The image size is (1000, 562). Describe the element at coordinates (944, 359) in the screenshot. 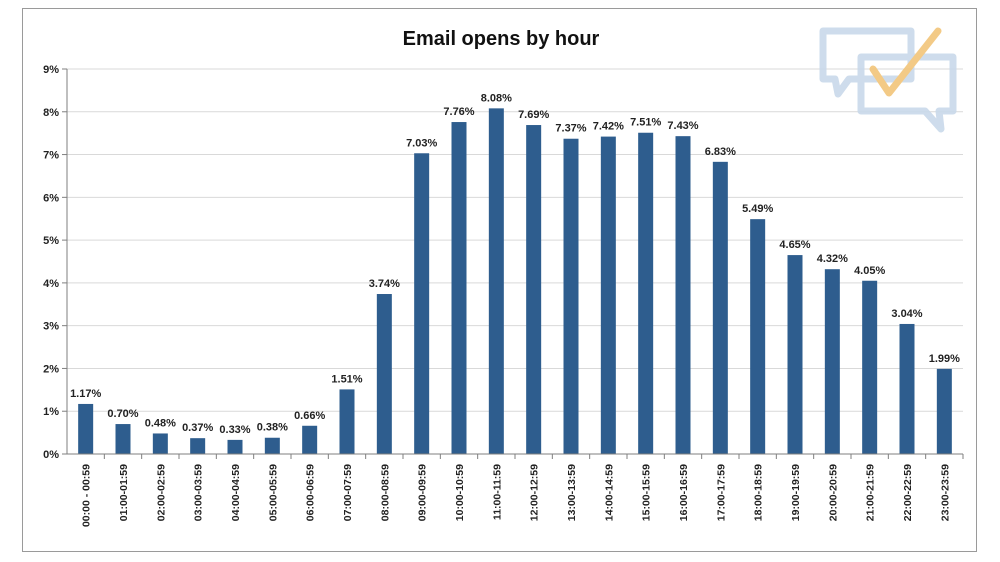

I see `data-label: 1.99%` at that location.